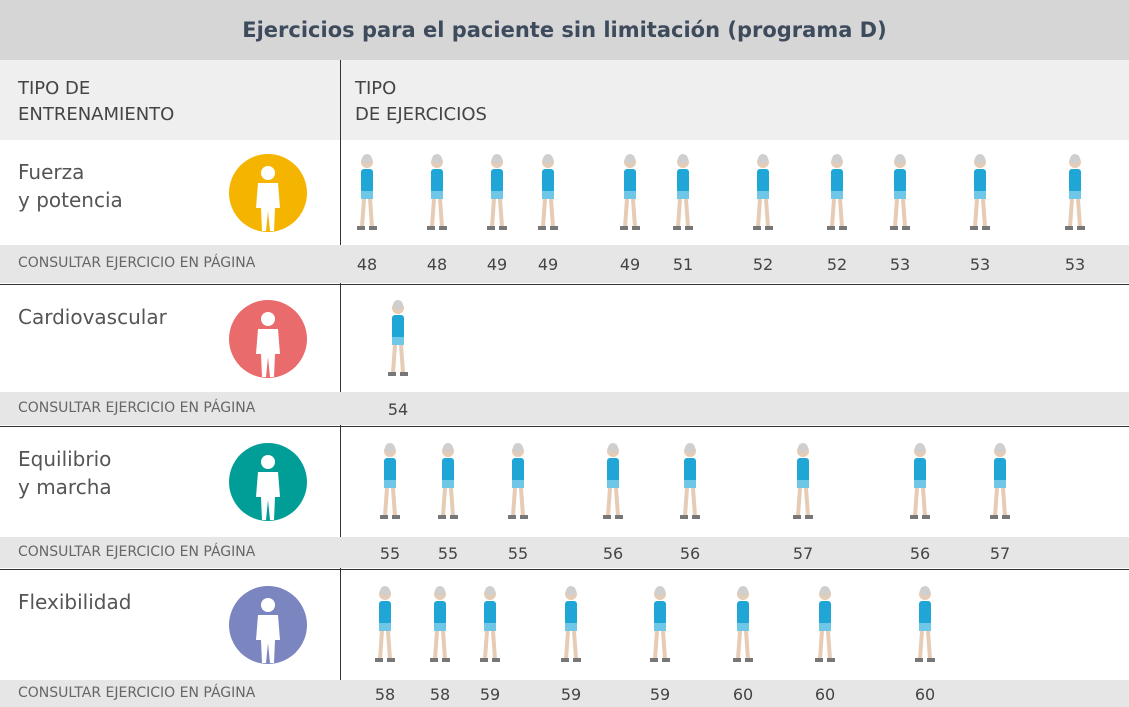 This screenshot has width=1129, height=707. What do you see at coordinates (564, 100) in the screenshot?
I see `header-row` at bounding box center [564, 100].